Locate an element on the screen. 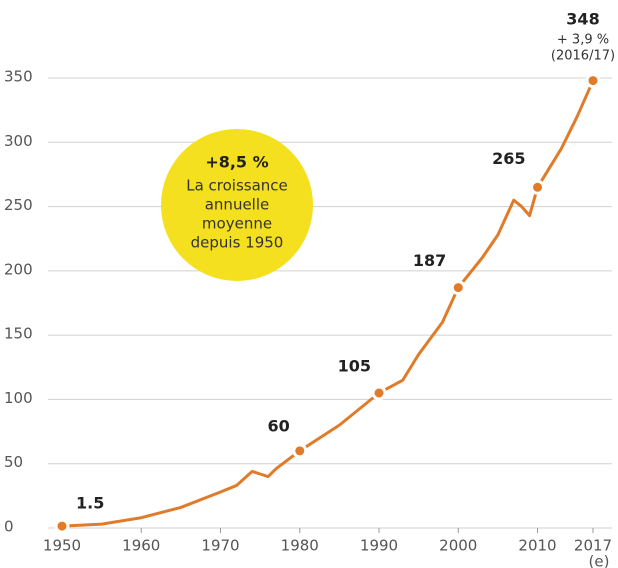 The image size is (618, 568). y-tick-label: 150 is located at coordinates (18, 334).